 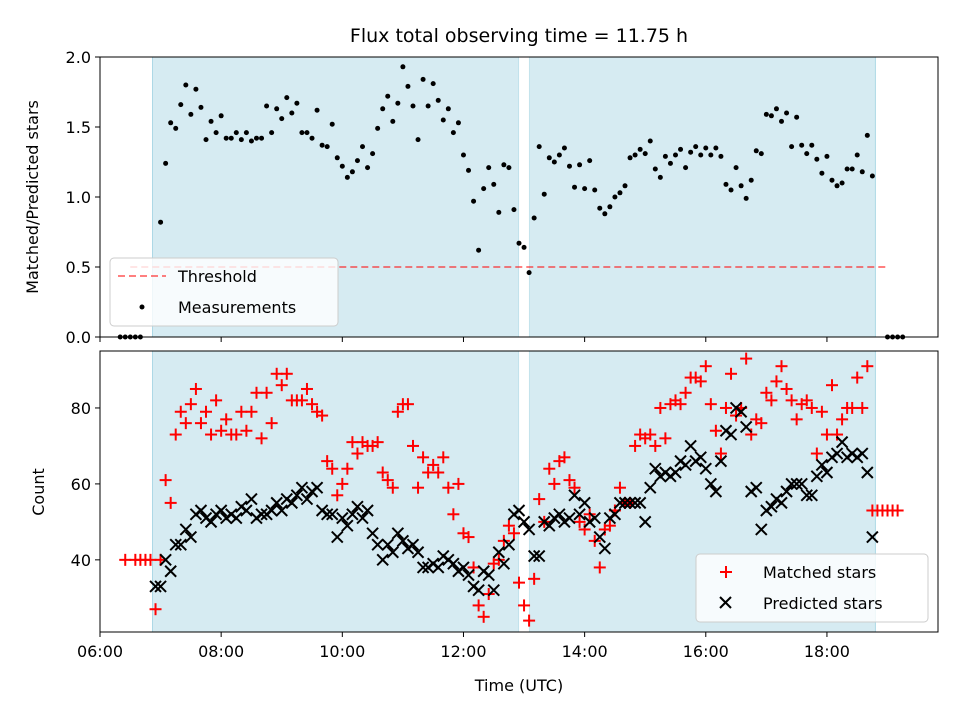 I want to click on top-legend: Threshold Measurements, so click(x=224, y=292).